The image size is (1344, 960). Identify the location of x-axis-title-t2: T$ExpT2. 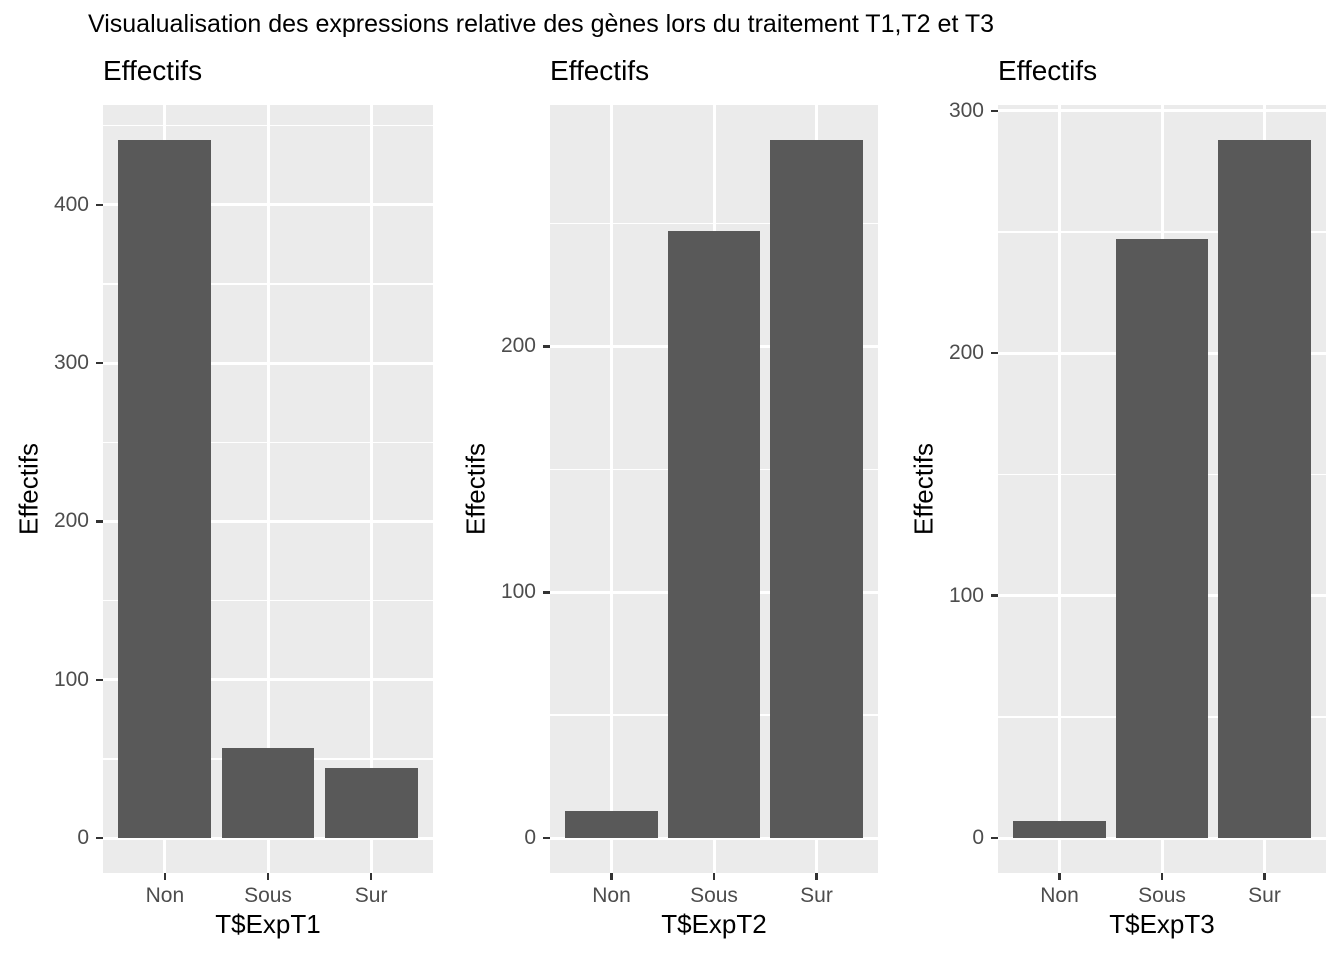
(714, 924).